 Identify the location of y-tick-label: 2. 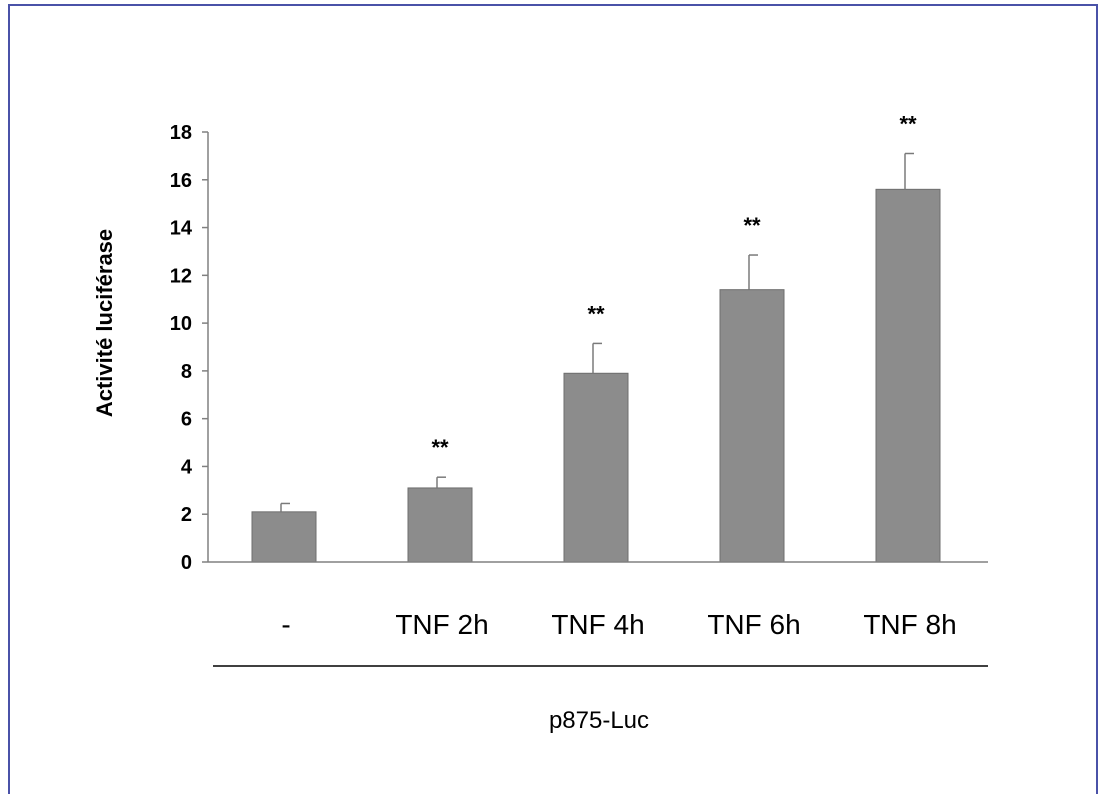
(186, 515).